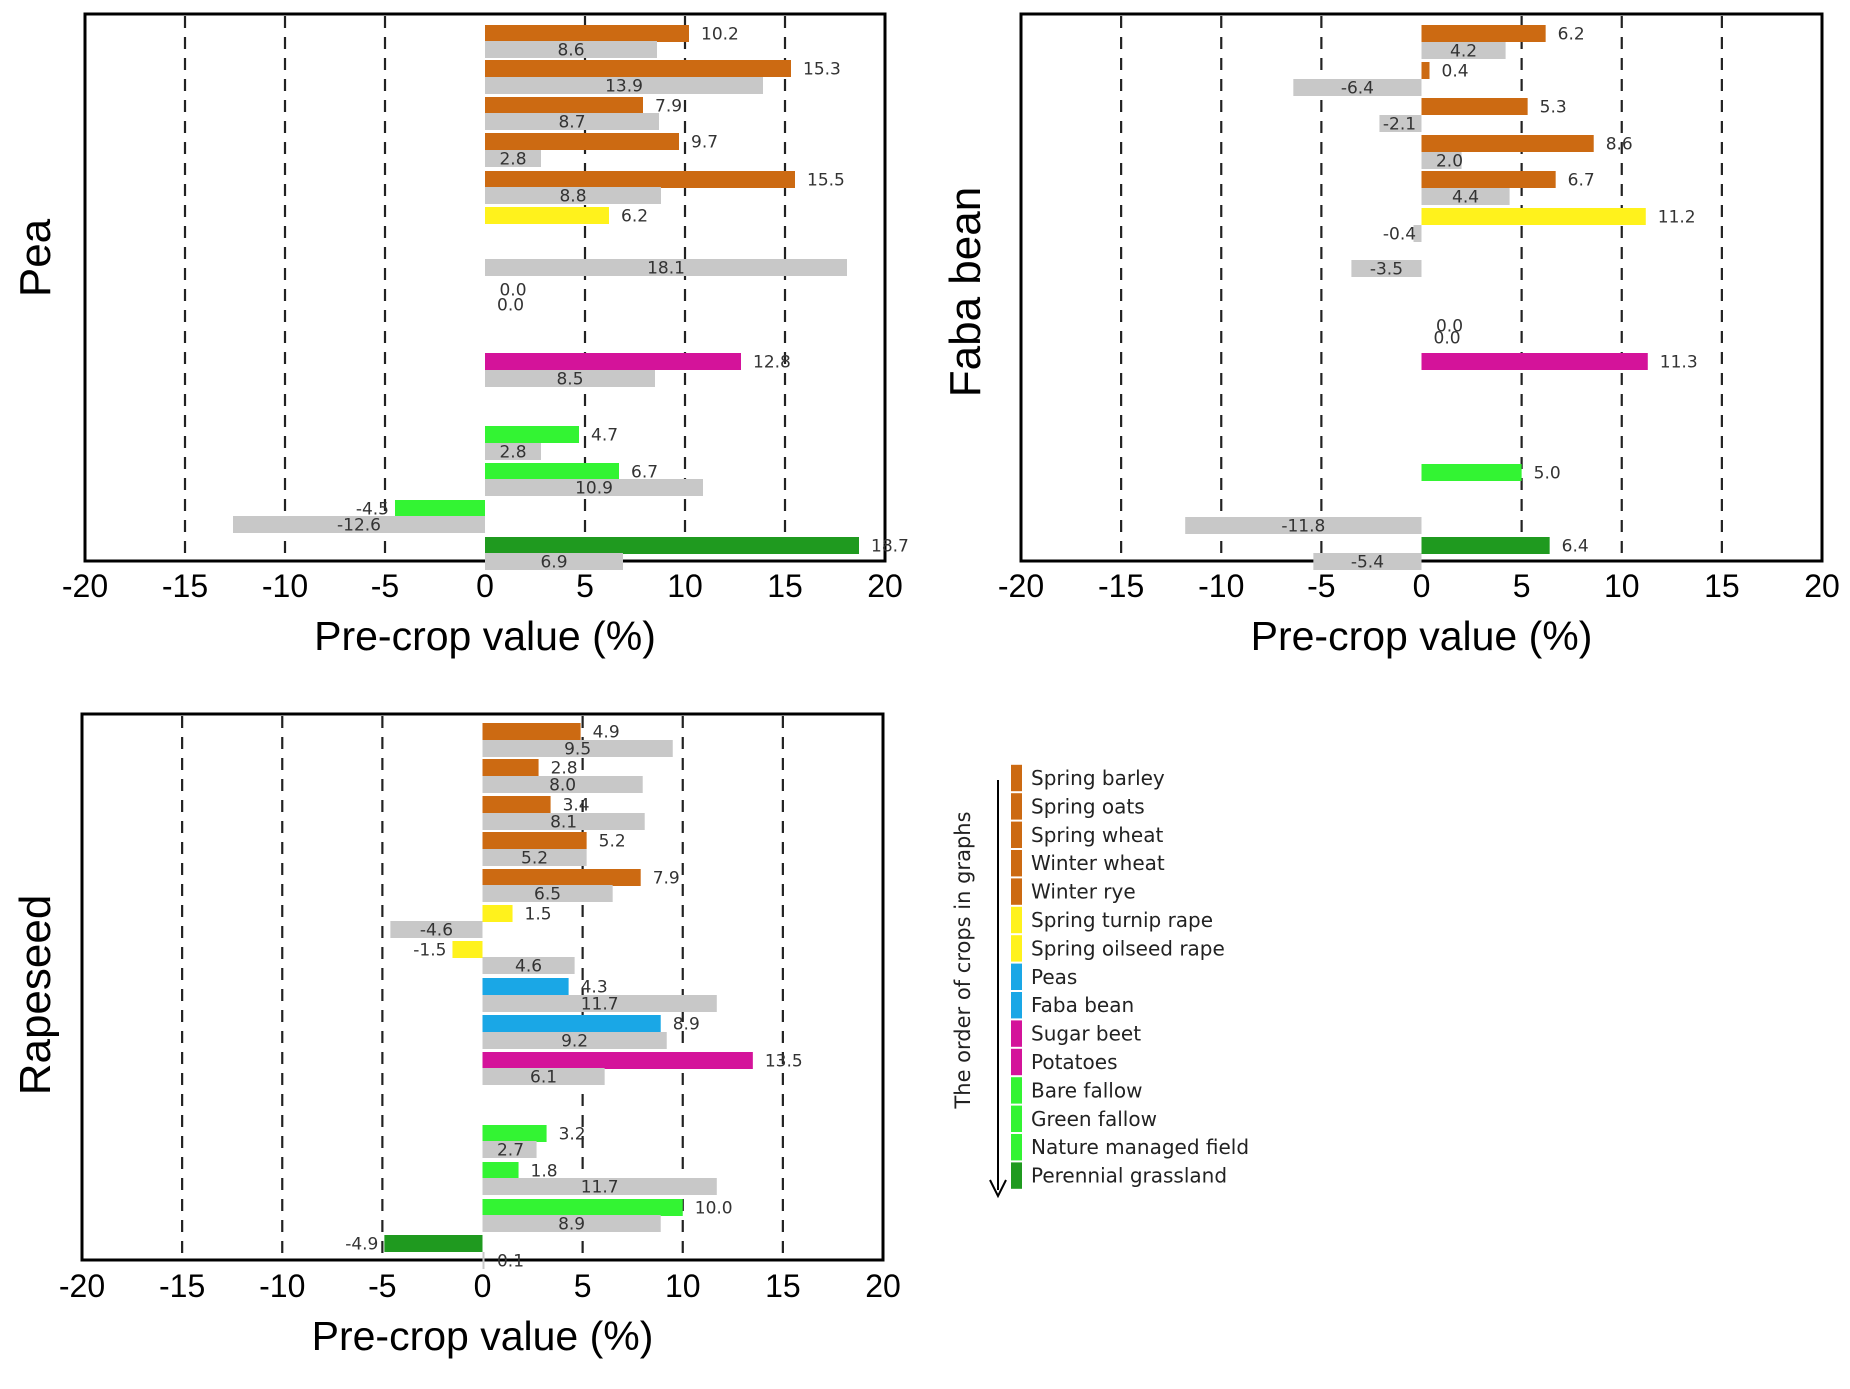 This screenshot has height=1389, width=1850. What do you see at coordinates (571, 1223) in the screenshot?
I see `bar-nature-managed-field-grey` at bounding box center [571, 1223].